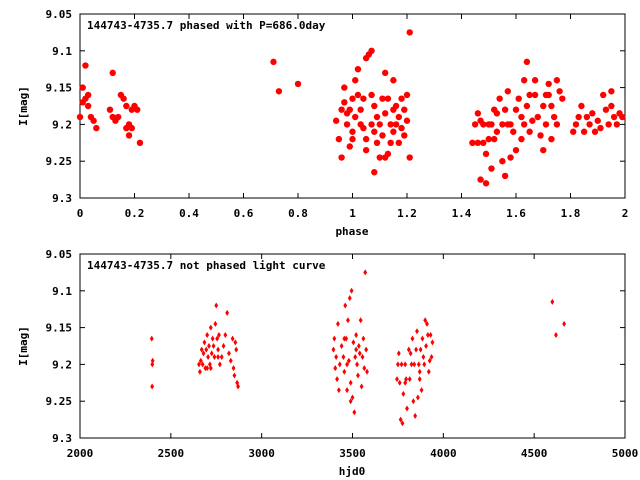 Image resolution: width=640 pixels, height=480 pixels. I want to click on x-tick-label: 1.8, so click(571, 213).